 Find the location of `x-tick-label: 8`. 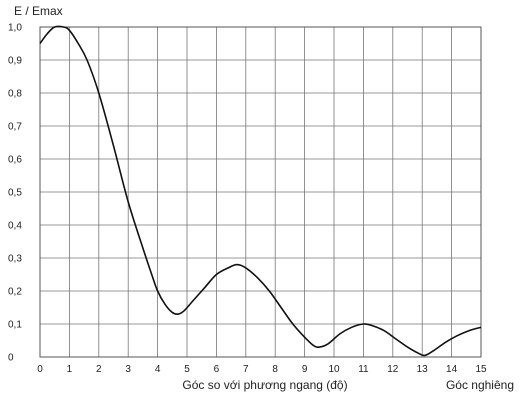

x-tick-label: 8 is located at coordinates (275, 369).